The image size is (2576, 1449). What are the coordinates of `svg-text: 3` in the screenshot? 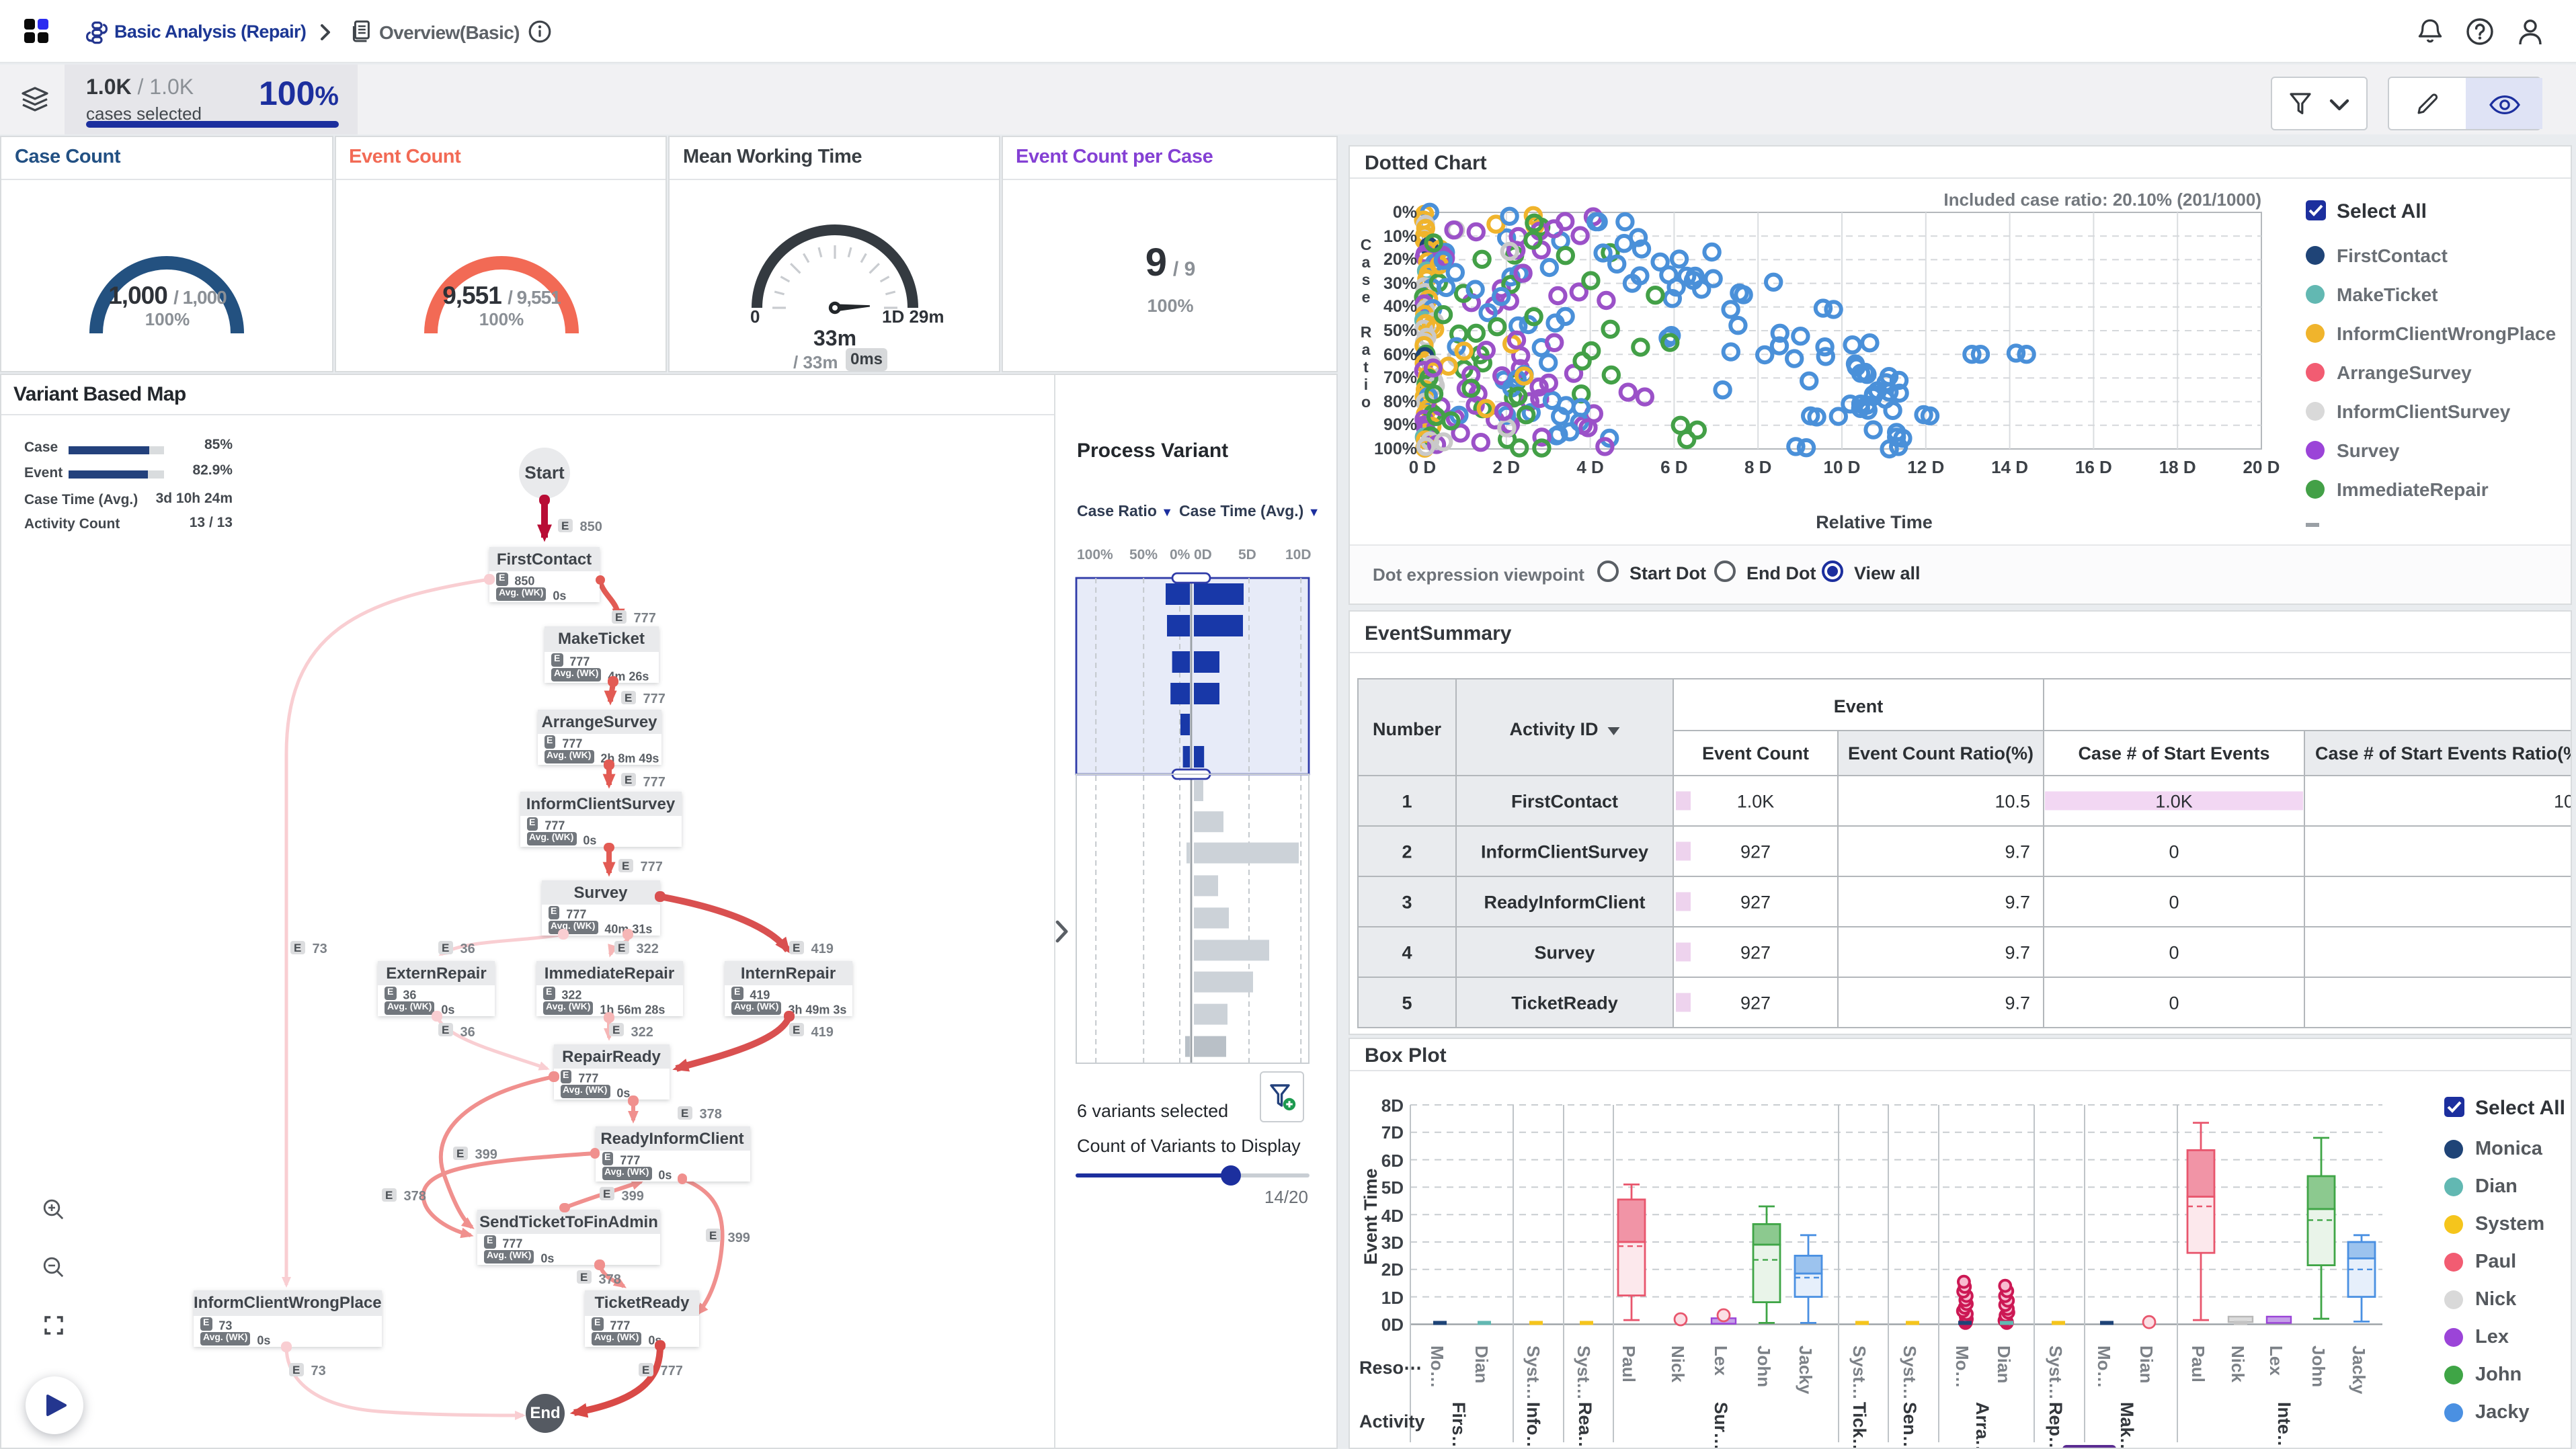 It's located at (1407, 903).